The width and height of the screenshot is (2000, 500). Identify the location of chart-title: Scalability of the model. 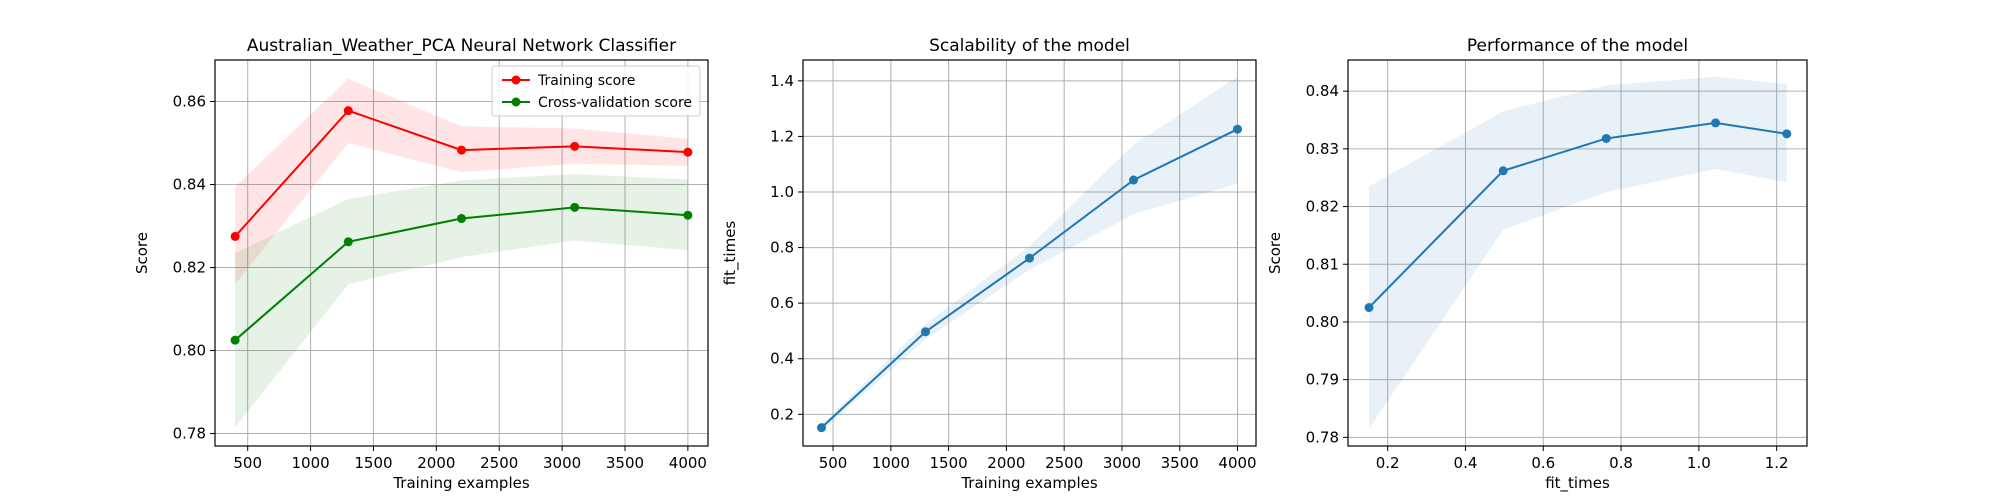
(1029, 46).